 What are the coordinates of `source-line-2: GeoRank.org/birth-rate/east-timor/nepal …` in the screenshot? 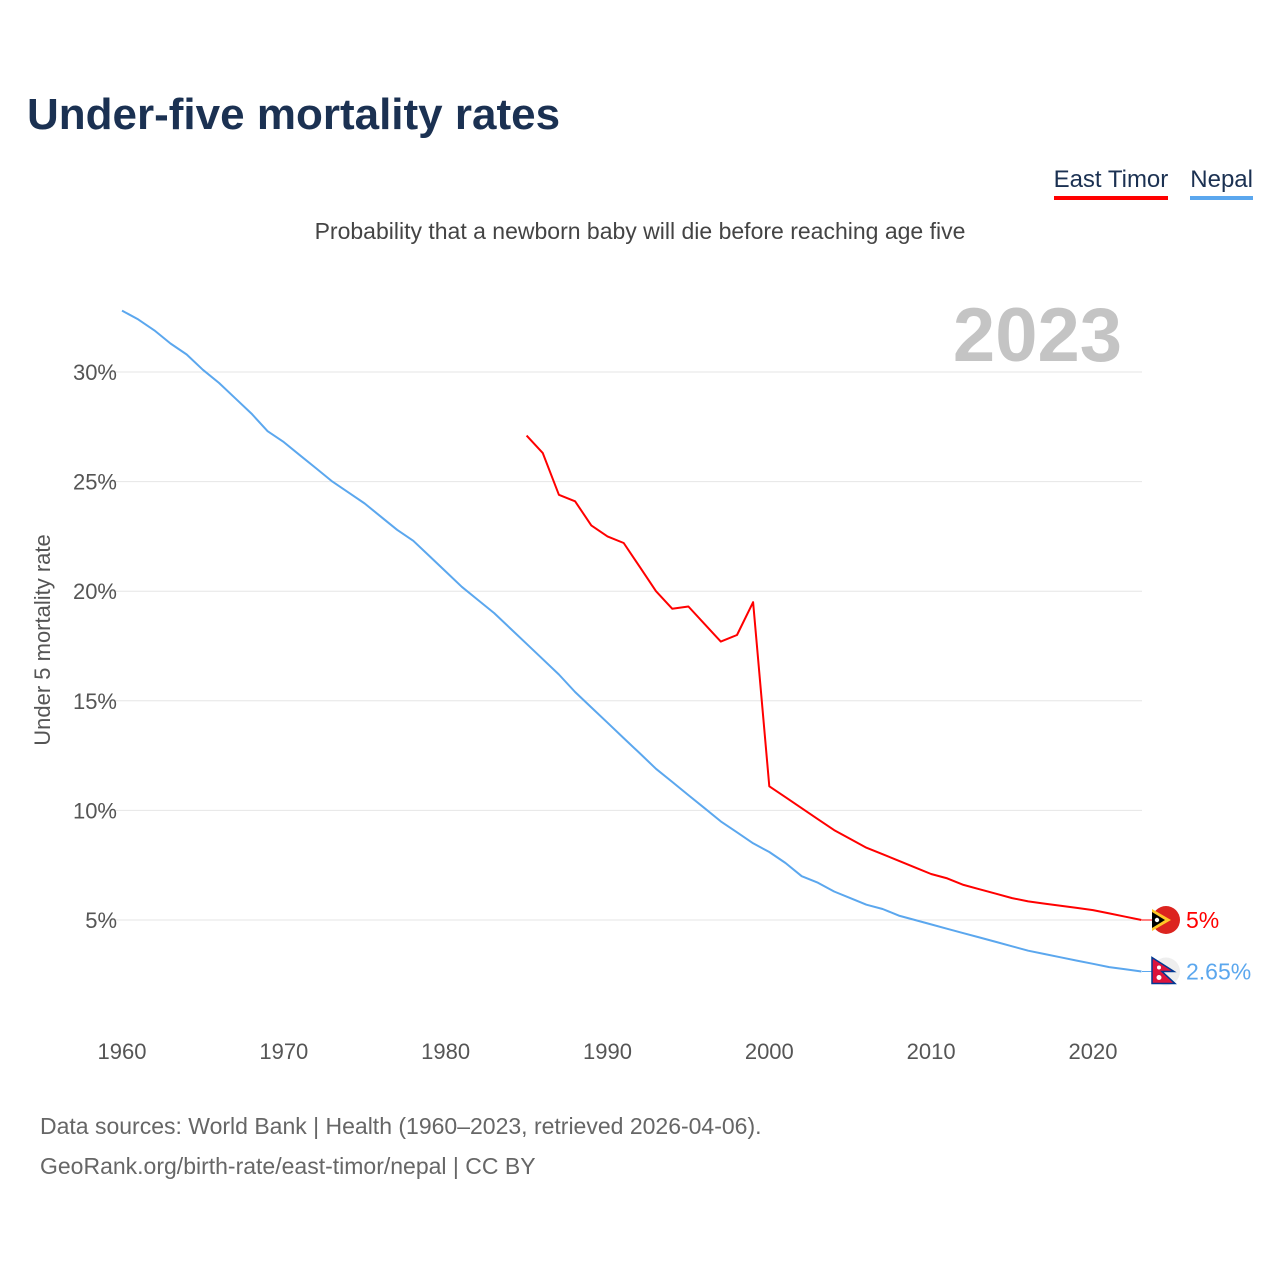 It's located at (288, 1166).